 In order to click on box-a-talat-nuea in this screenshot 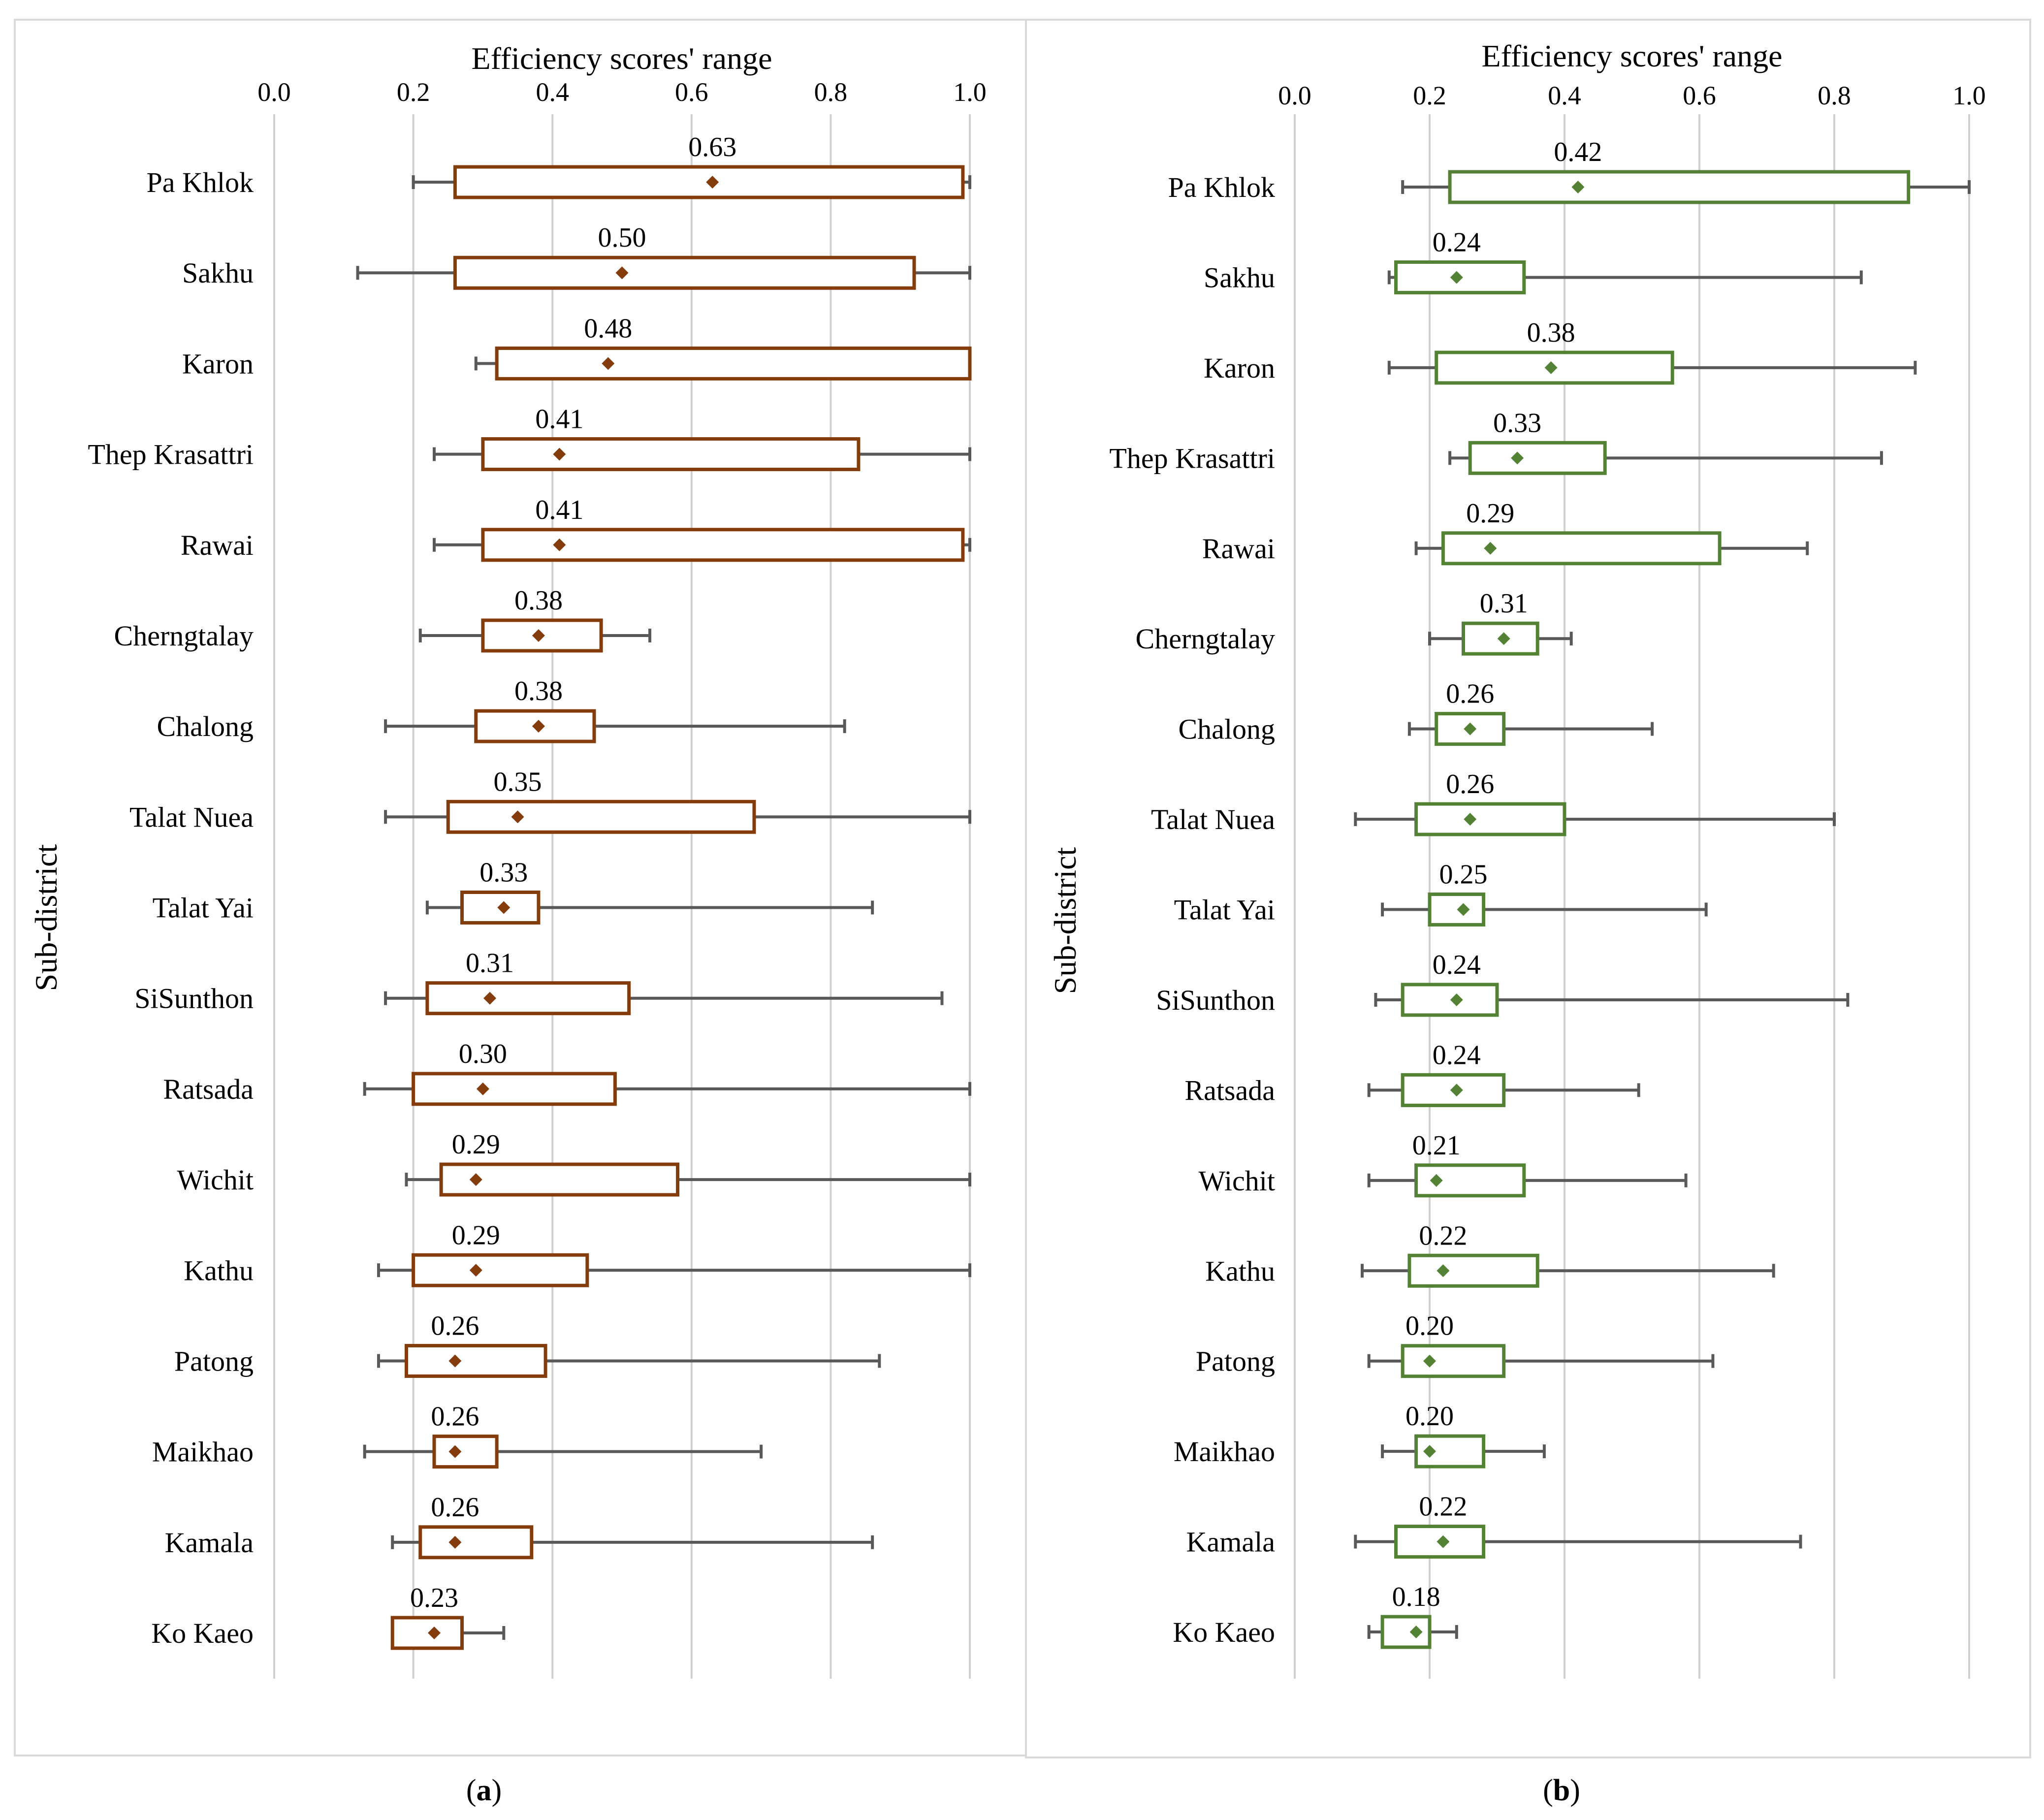, I will do `click(601, 816)`.